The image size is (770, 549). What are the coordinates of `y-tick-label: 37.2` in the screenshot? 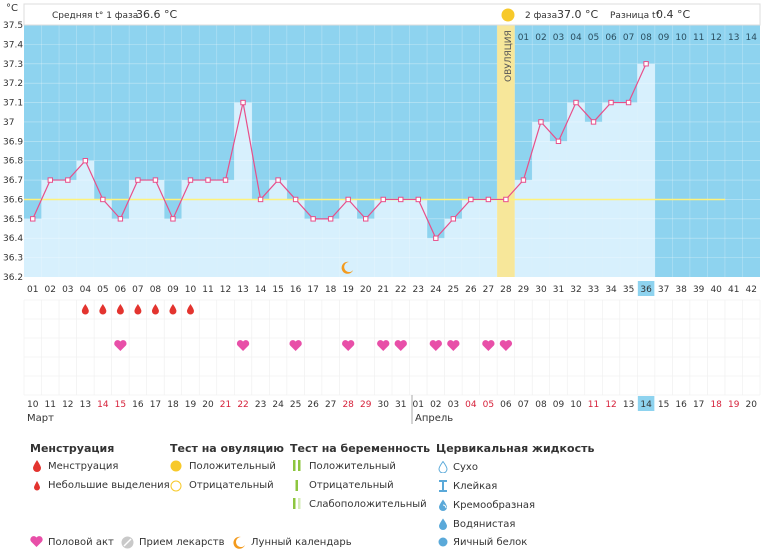 It's located at (13, 84).